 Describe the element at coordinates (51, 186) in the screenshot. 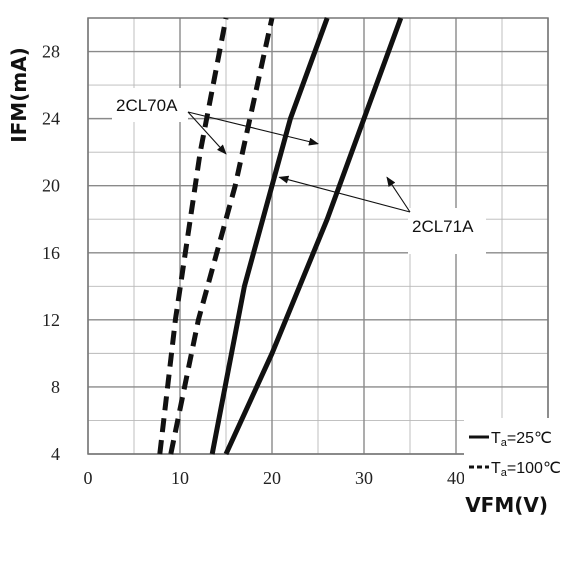

I see `y-tick-label: 20` at that location.